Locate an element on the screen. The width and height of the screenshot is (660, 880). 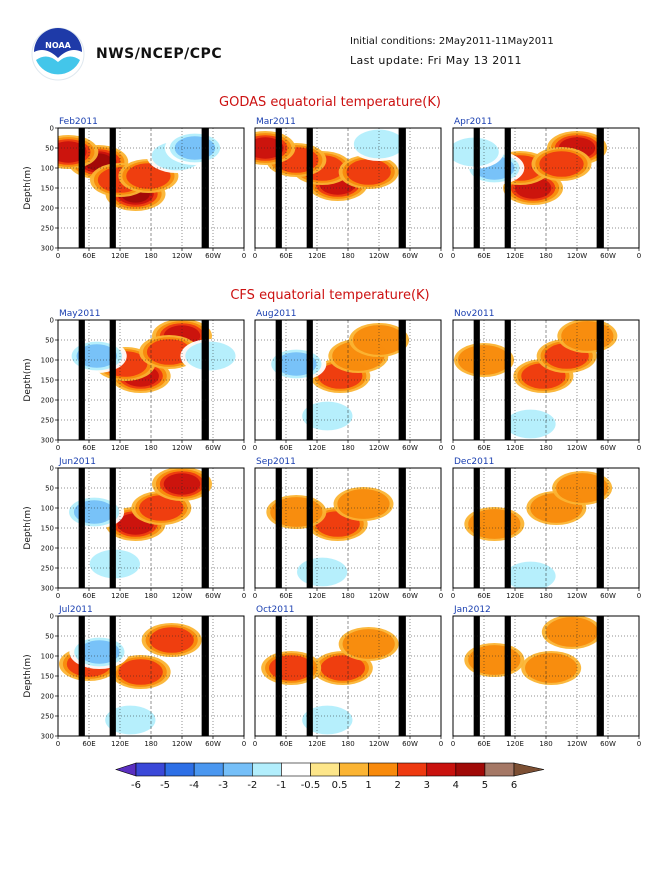
panel-label: May2011 is located at coordinates (80, 314).